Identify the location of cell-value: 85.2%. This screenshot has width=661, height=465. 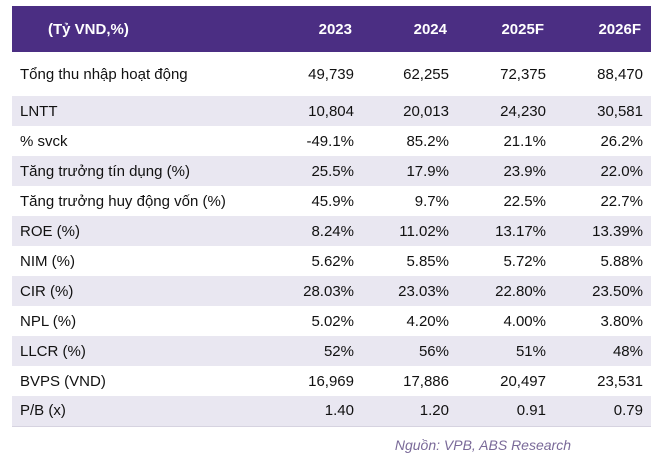
(427, 141).